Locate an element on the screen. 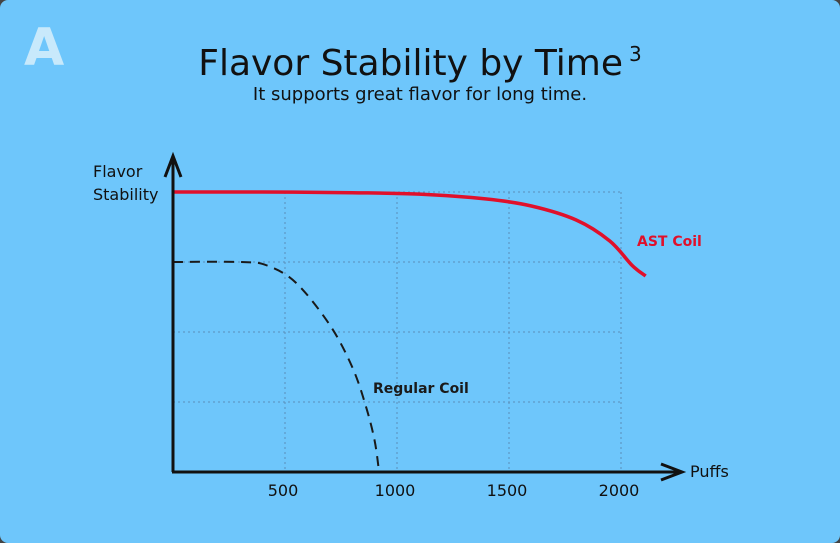 This screenshot has width=840, height=543. series-line-regular-coil is located at coordinates (276, 366).